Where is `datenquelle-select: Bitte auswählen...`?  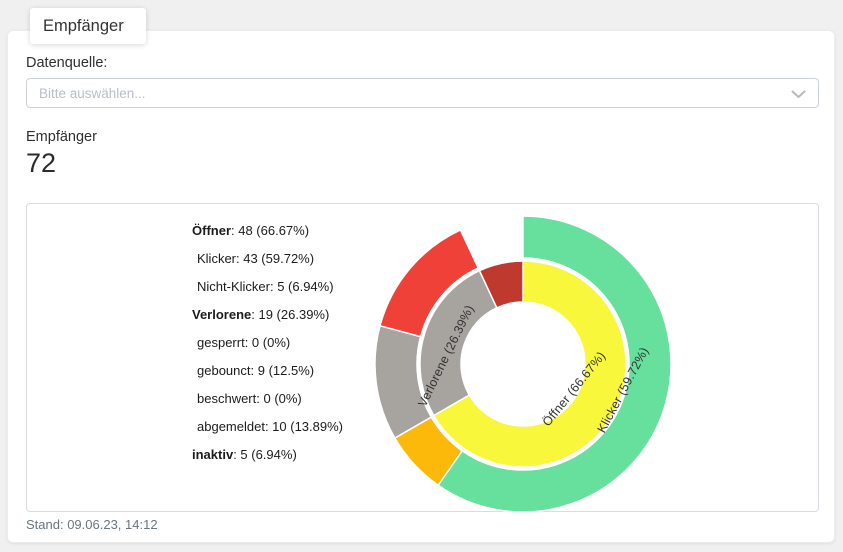
datenquelle-select: Bitte auswählen... is located at coordinates (422, 93).